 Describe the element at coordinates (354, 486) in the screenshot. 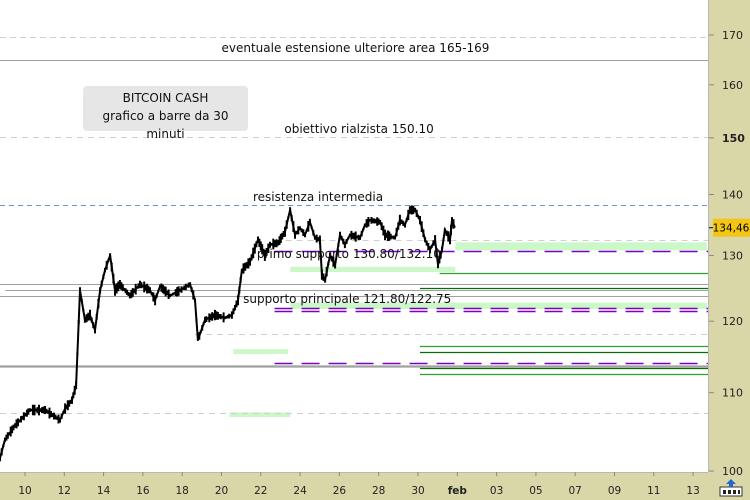

I see `x-axis-panel` at that location.